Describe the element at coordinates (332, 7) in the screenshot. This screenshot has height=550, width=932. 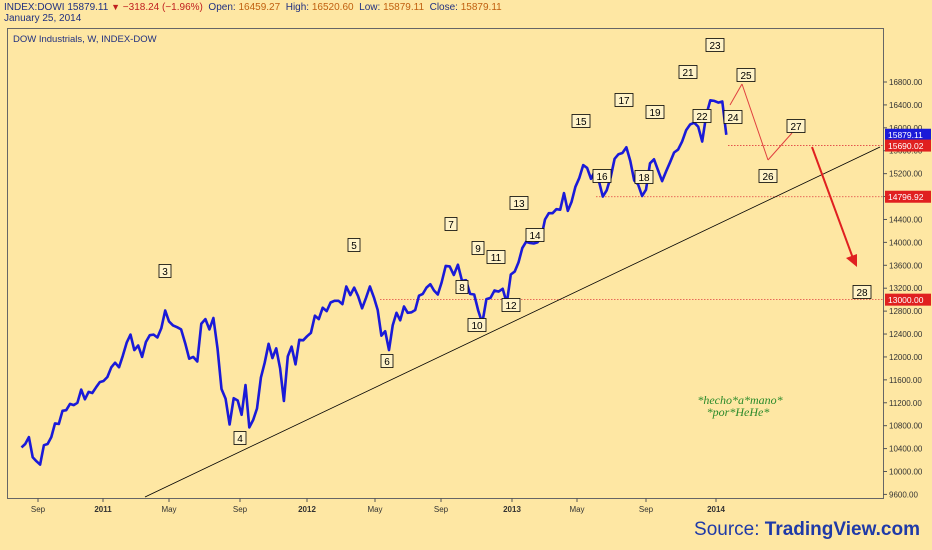
I see `high-value: 16520.60` at that location.